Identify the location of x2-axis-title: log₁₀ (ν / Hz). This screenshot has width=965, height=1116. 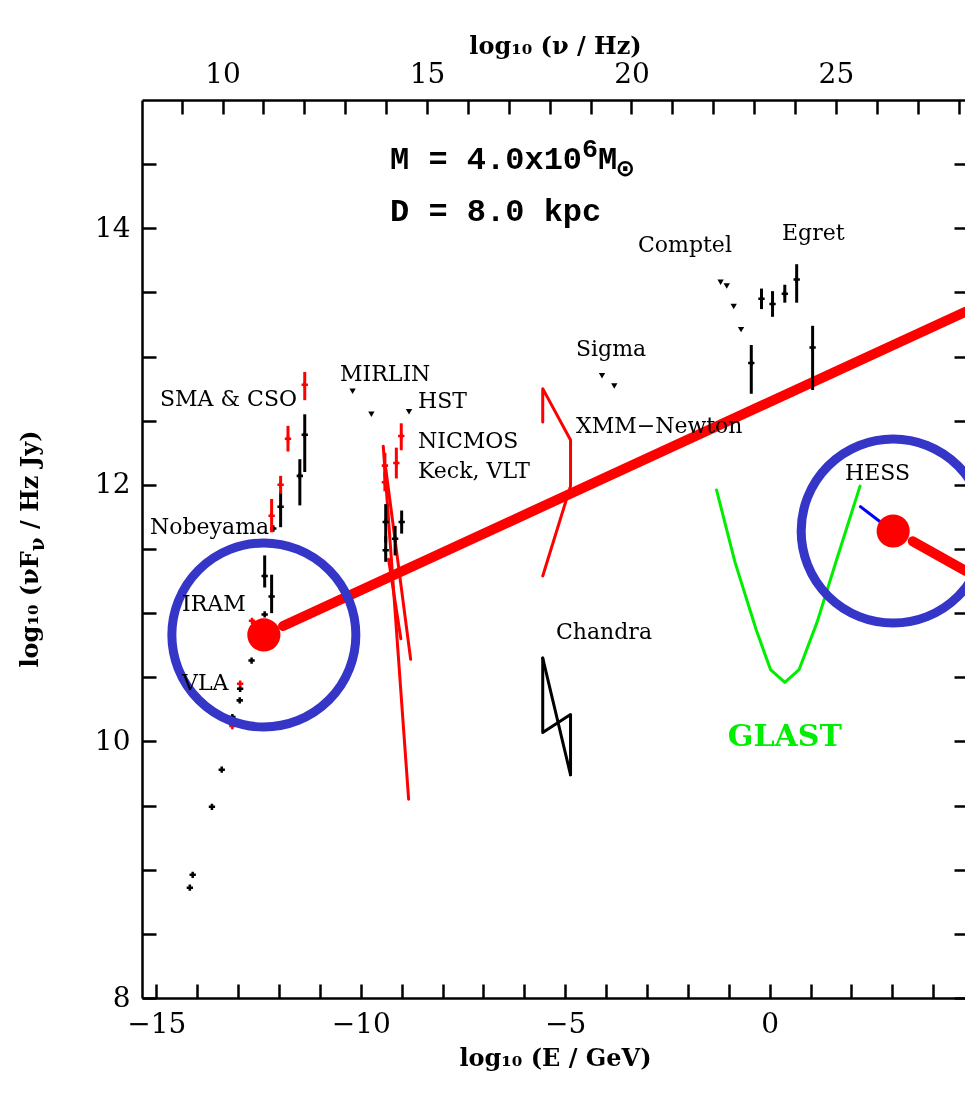
(555, 45).